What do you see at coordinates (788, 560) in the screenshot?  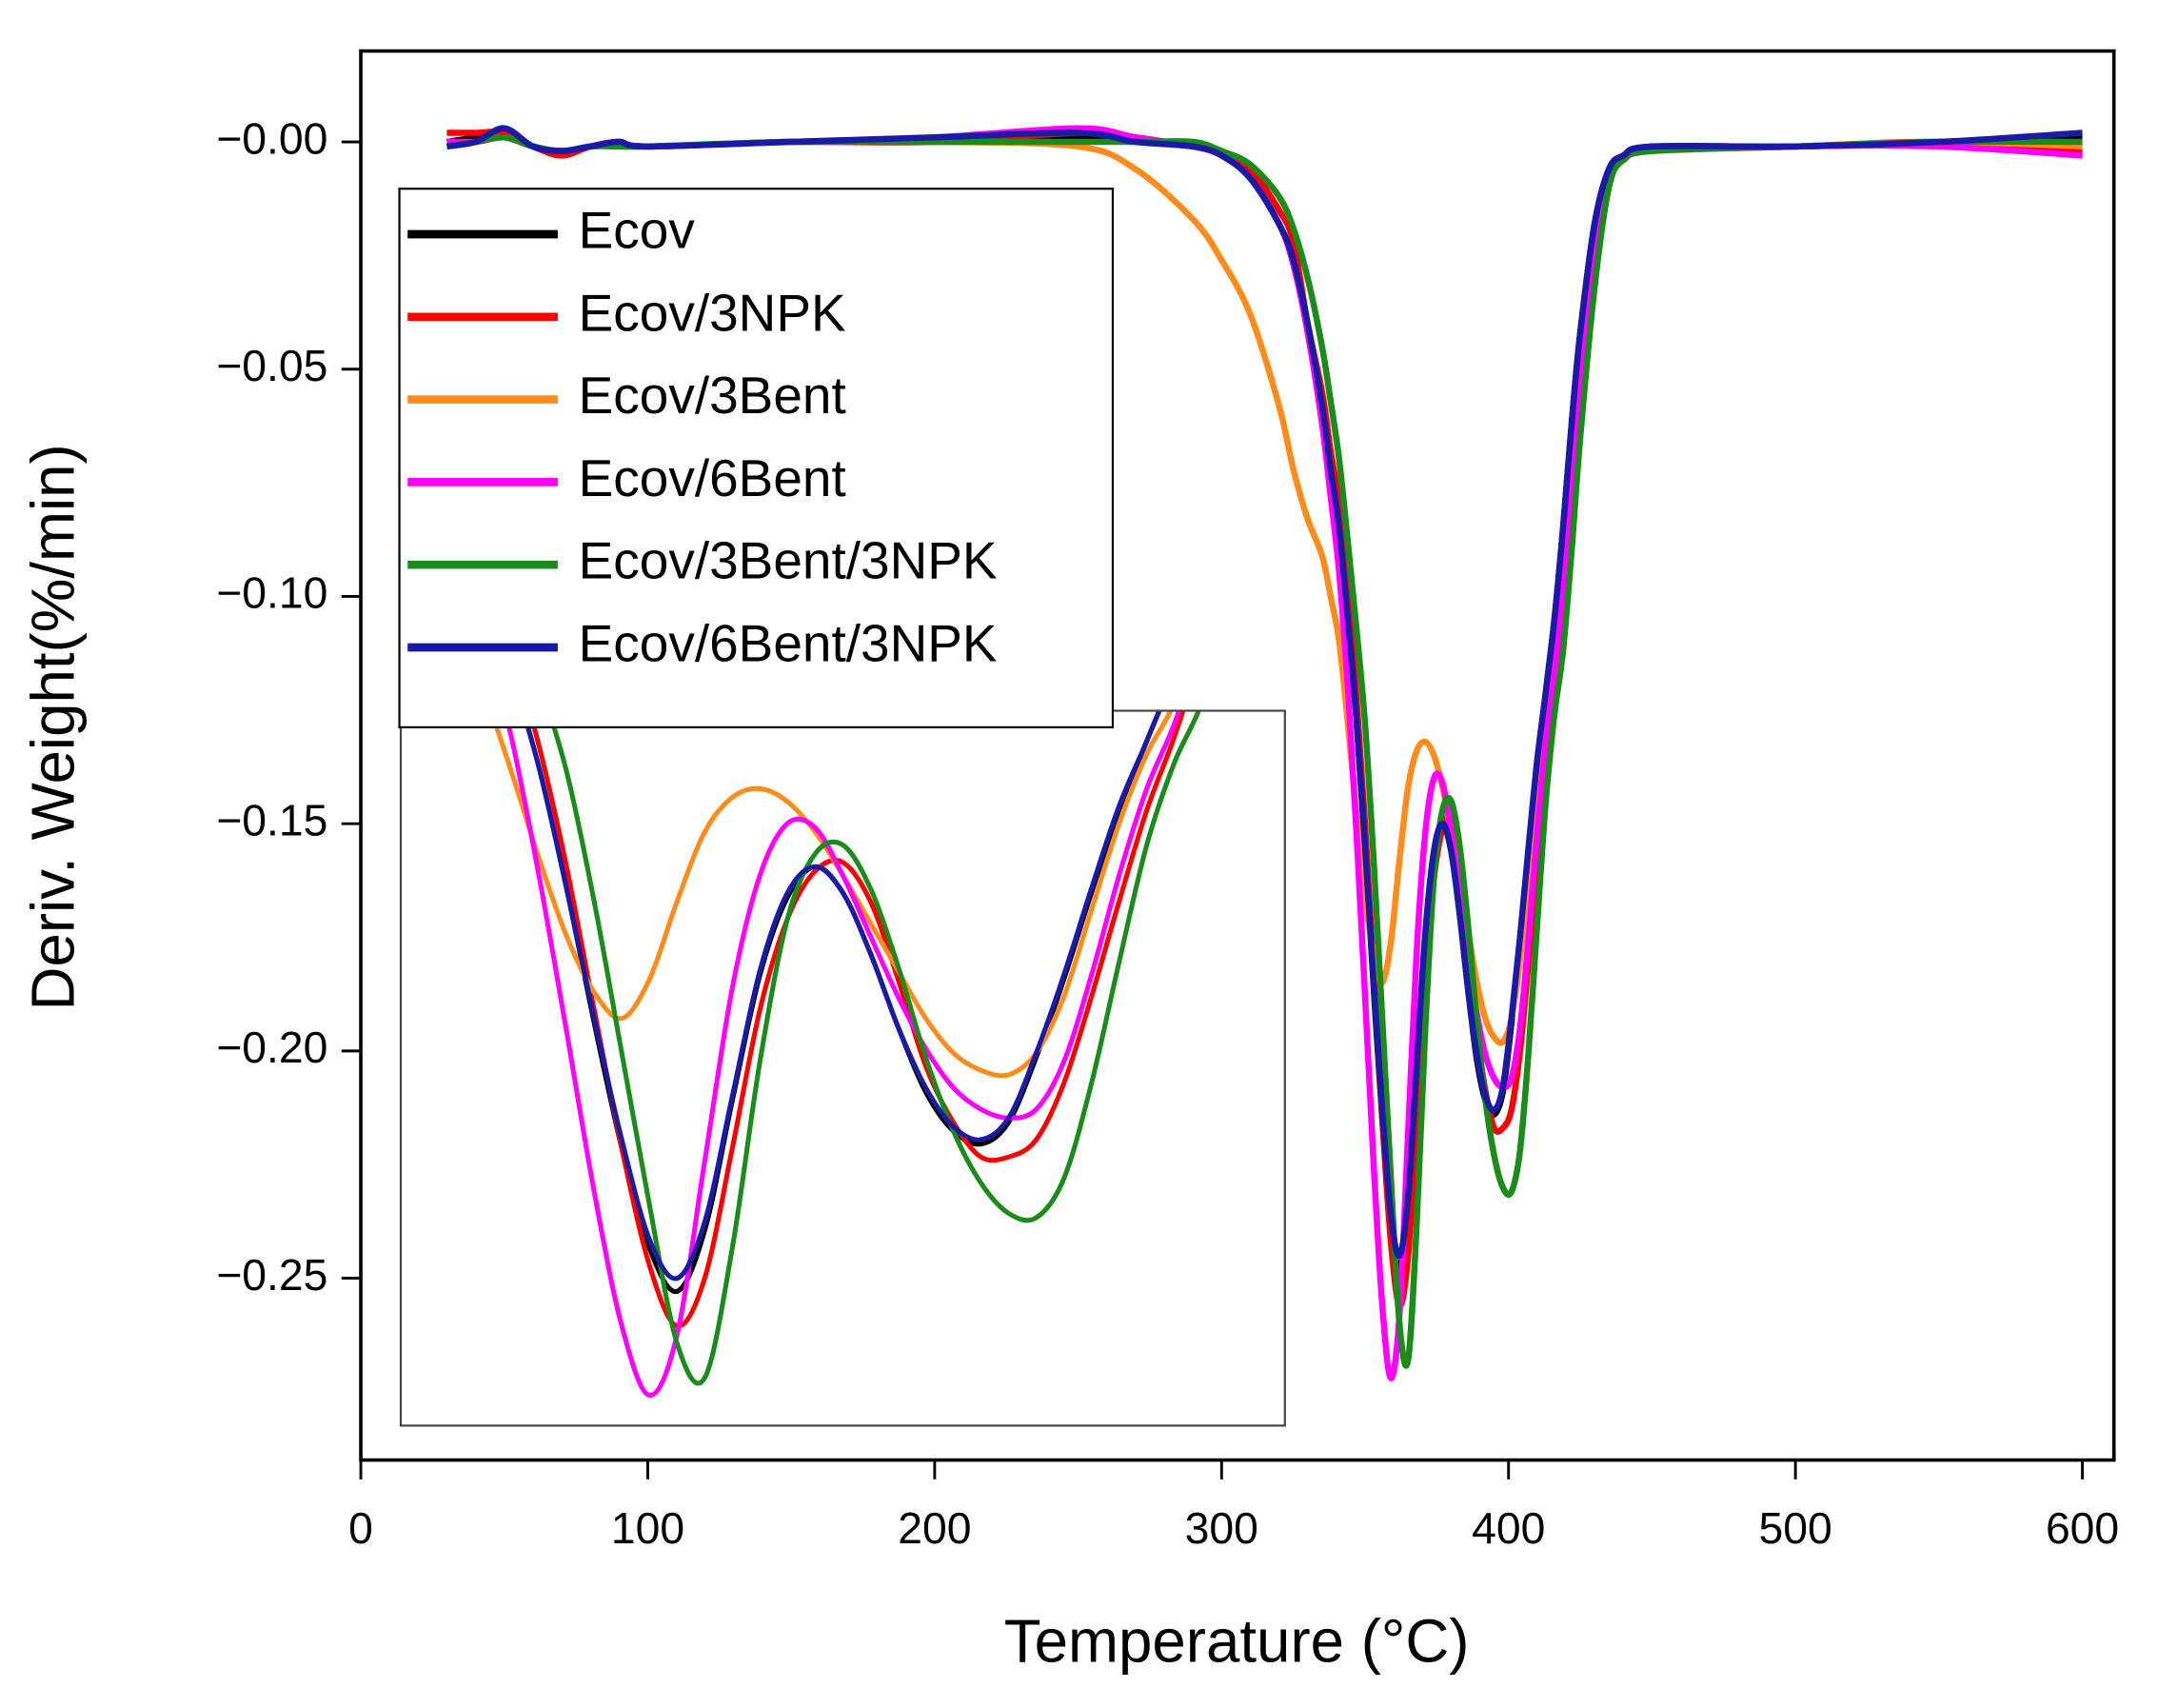 I see `legend-label: Ecov/3Bent/3NPK` at bounding box center [788, 560].